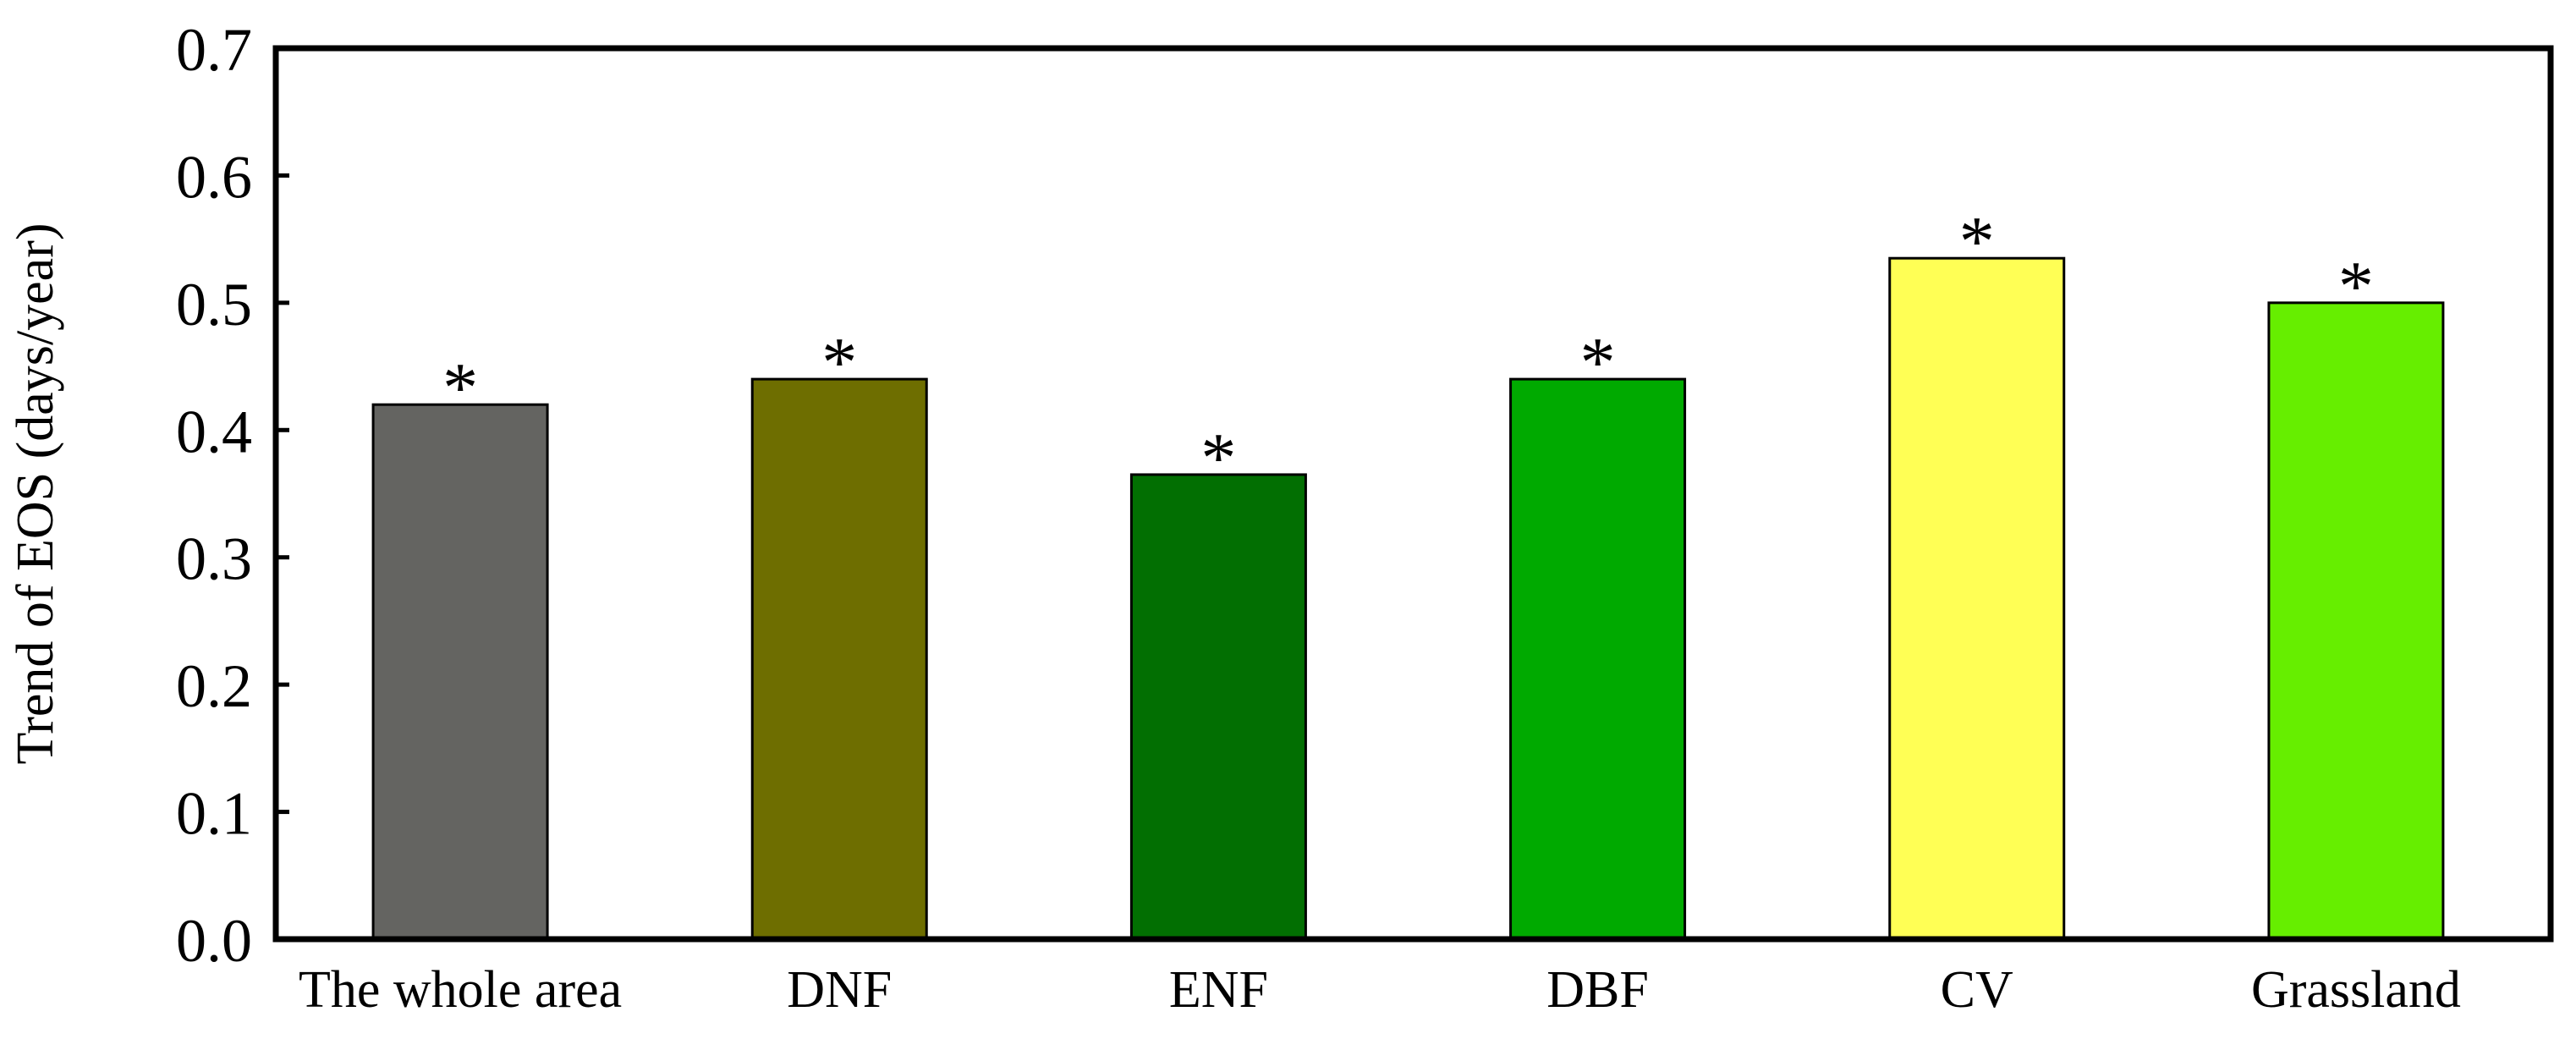  Describe the element at coordinates (214, 686) in the screenshot. I see `y-tick-label-2: 0.2` at that location.